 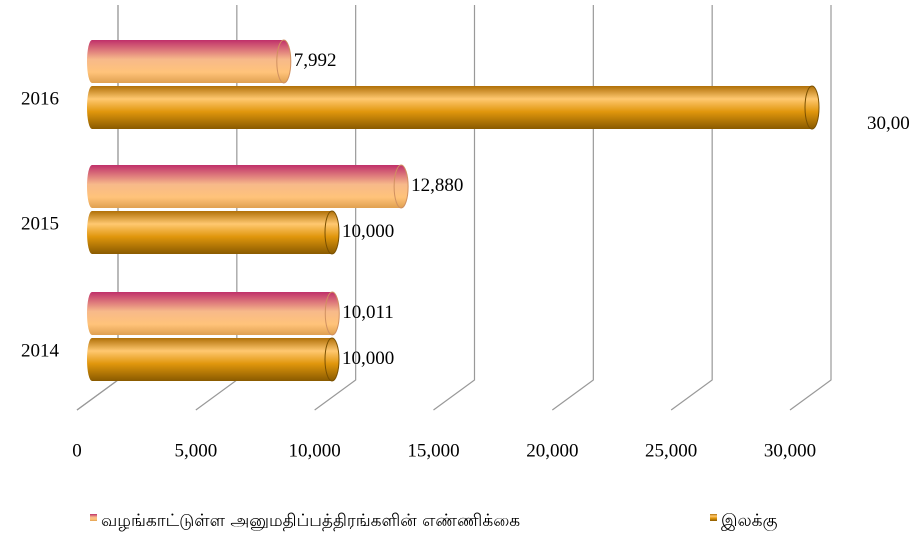 I want to click on x-tick-label: 5,000, so click(x=195, y=450).